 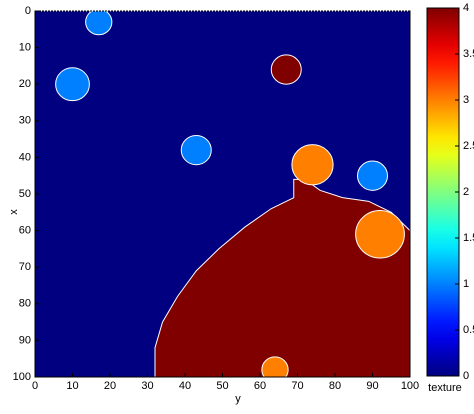 I want to click on colorbar-tick-label: 2, so click(x=466, y=192).